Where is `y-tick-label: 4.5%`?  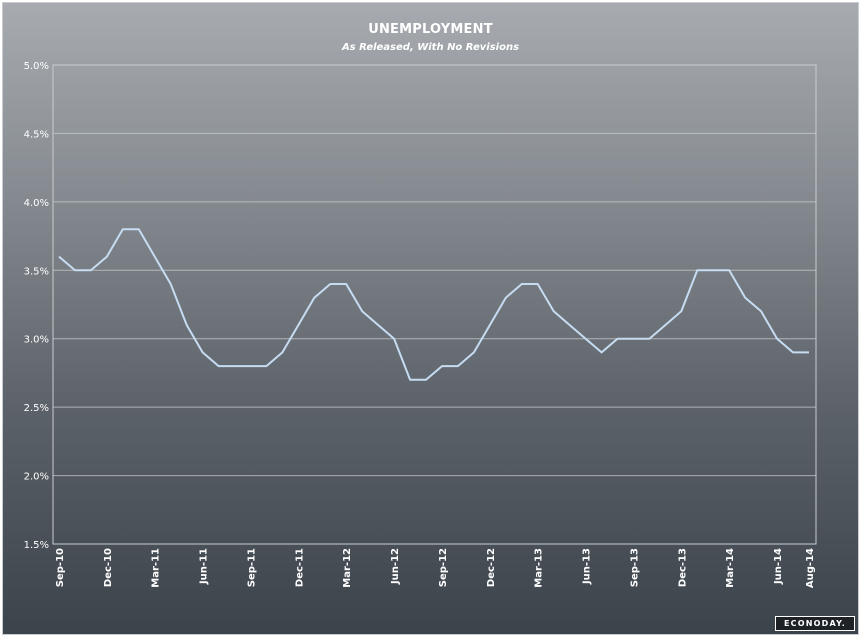
y-tick-label: 4.5% is located at coordinates (36, 134).